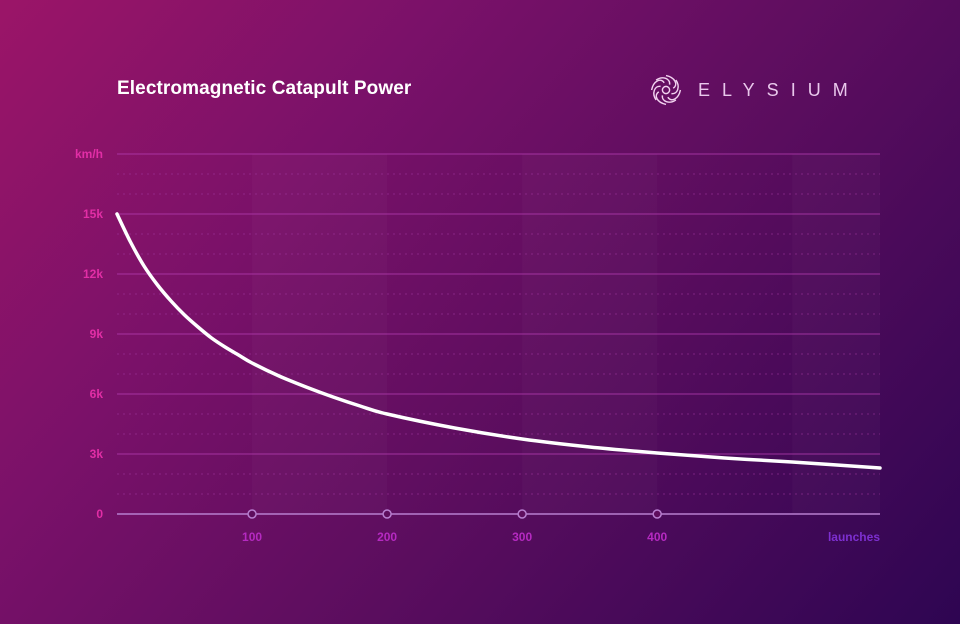 This screenshot has height=624, width=960. What do you see at coordinates (93, 214) in the screenshot?
I see `y-tick-label: 15k` at bounding box center [93, 214].